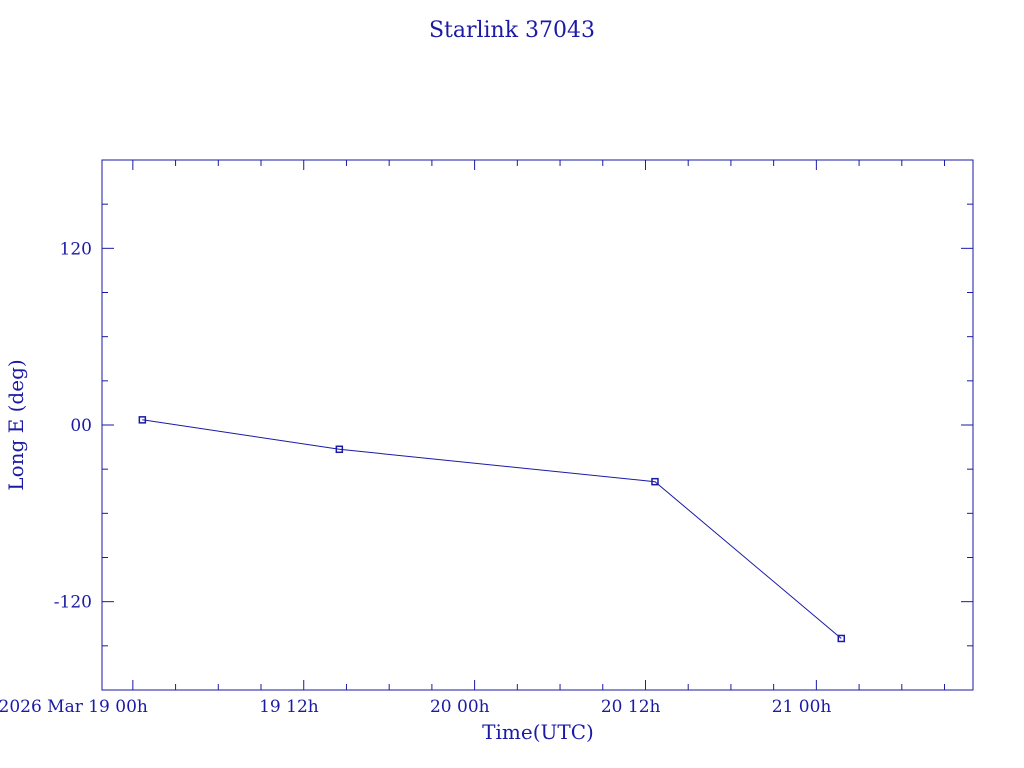 The height and width of the screenshot is (768, 1024). What do you see at coordinates (512, 30) in the screenshot?
I see `chart-title: Starlink 37043` at bounding box center [512, 30].